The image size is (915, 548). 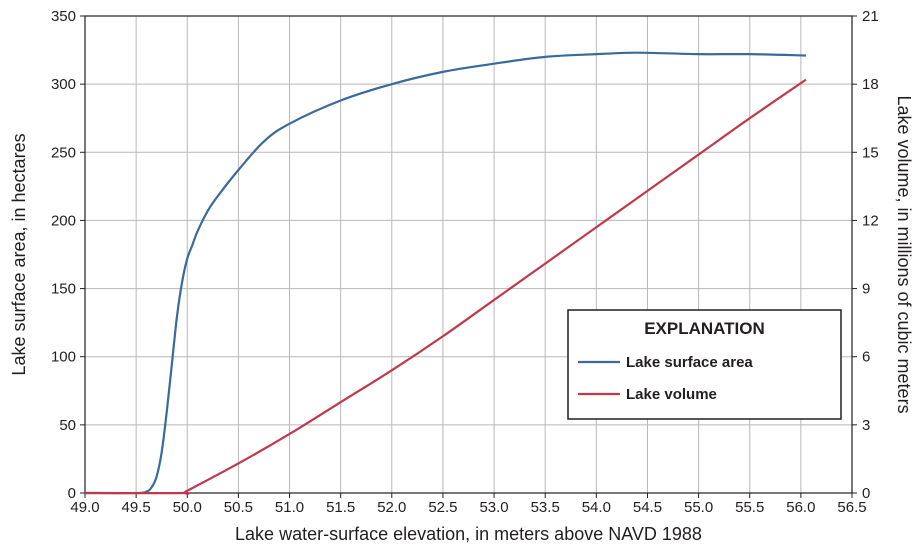 I want to click on left-tick-label: 350, so click(x=63, y=16).